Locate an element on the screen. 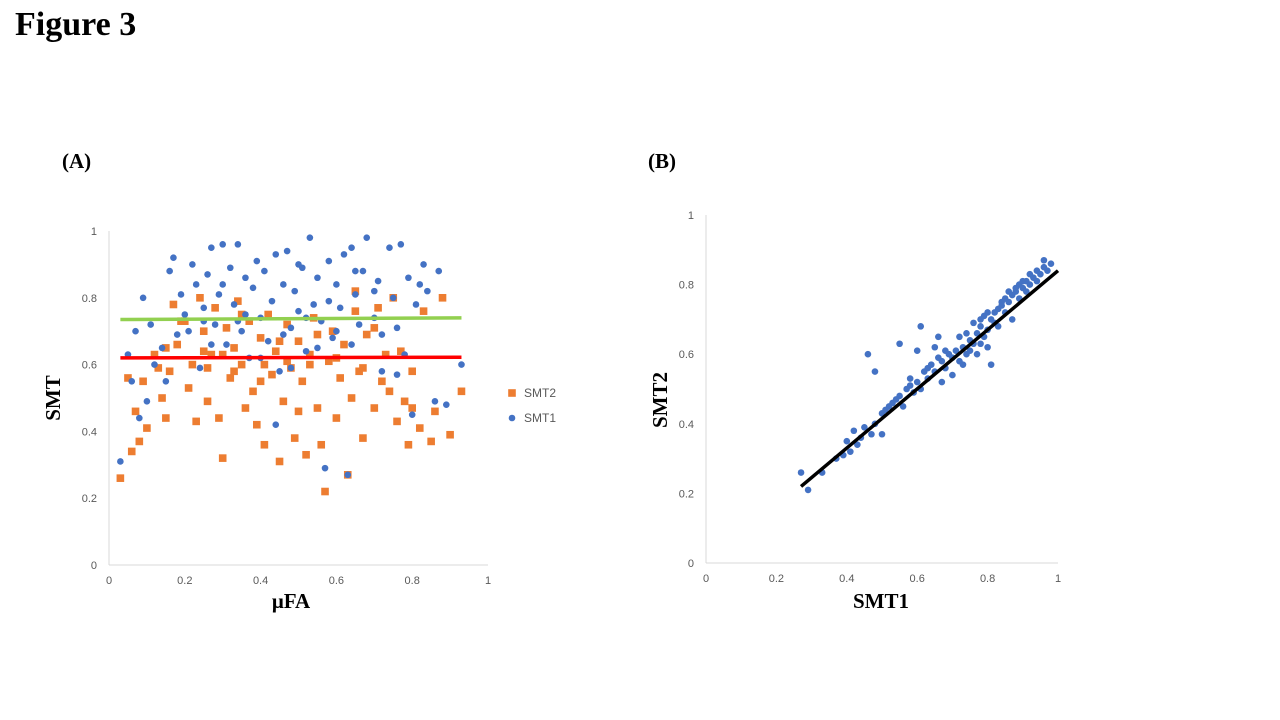 This screenshot has width=1280, height=720. x-axis-title: μFA is located at coordinates (291, 601).